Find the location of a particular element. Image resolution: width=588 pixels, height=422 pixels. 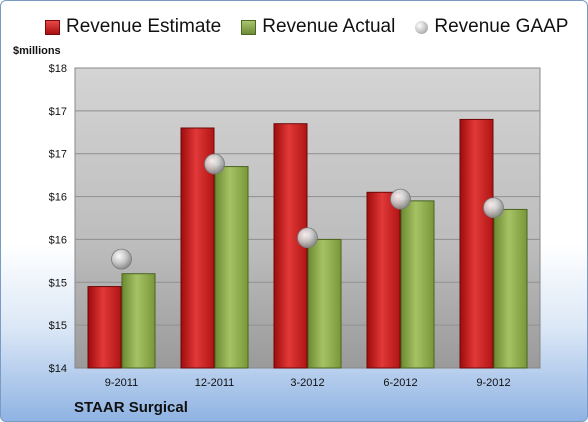

legend-swatch-gaap is located at coordinates (422, 27).